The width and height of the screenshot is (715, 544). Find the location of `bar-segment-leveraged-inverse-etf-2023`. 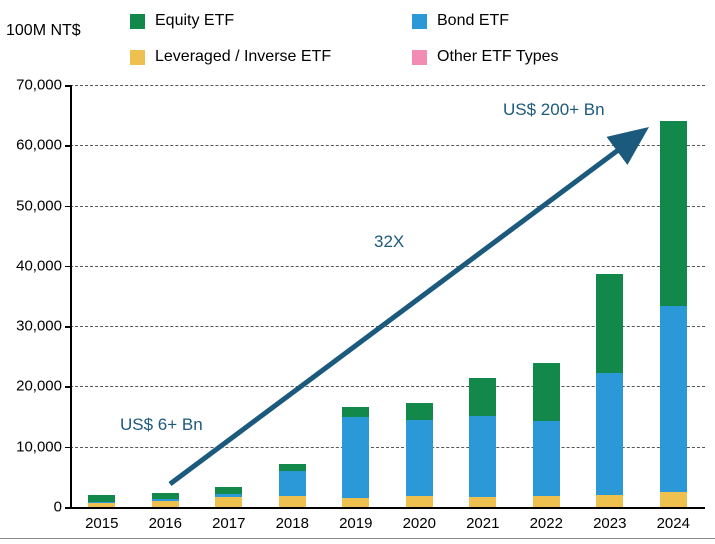

bar-segment-leveraged-inverse-etf-2023 is located at coordinates (610, 500).